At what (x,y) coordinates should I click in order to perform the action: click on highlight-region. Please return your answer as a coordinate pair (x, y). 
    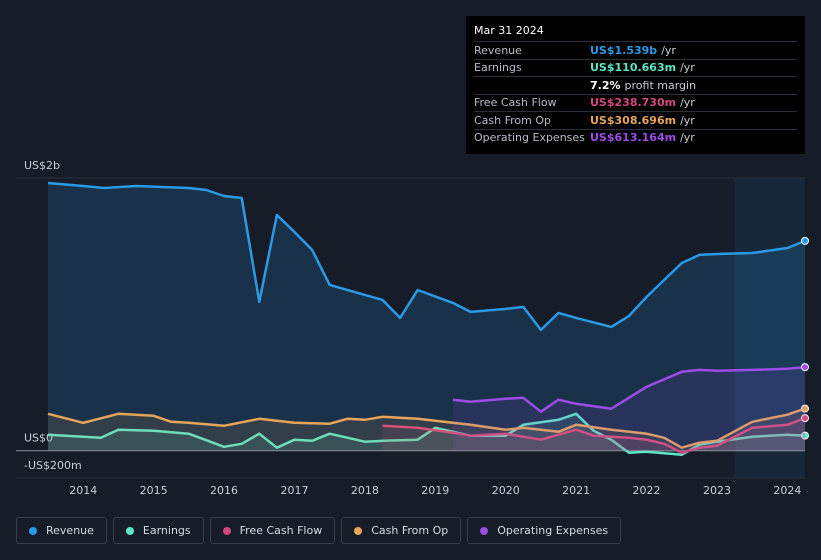
    Looking at the image, I should click on (769, 328).